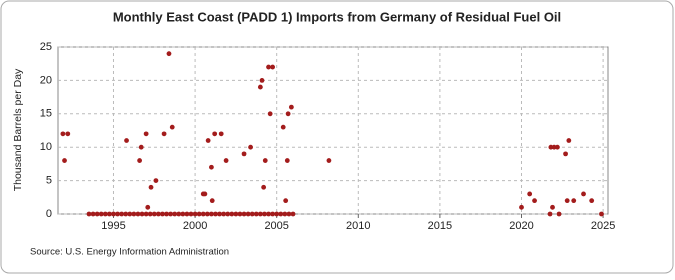  I want to click on x-tick-label: 2015, so click(440, 226).